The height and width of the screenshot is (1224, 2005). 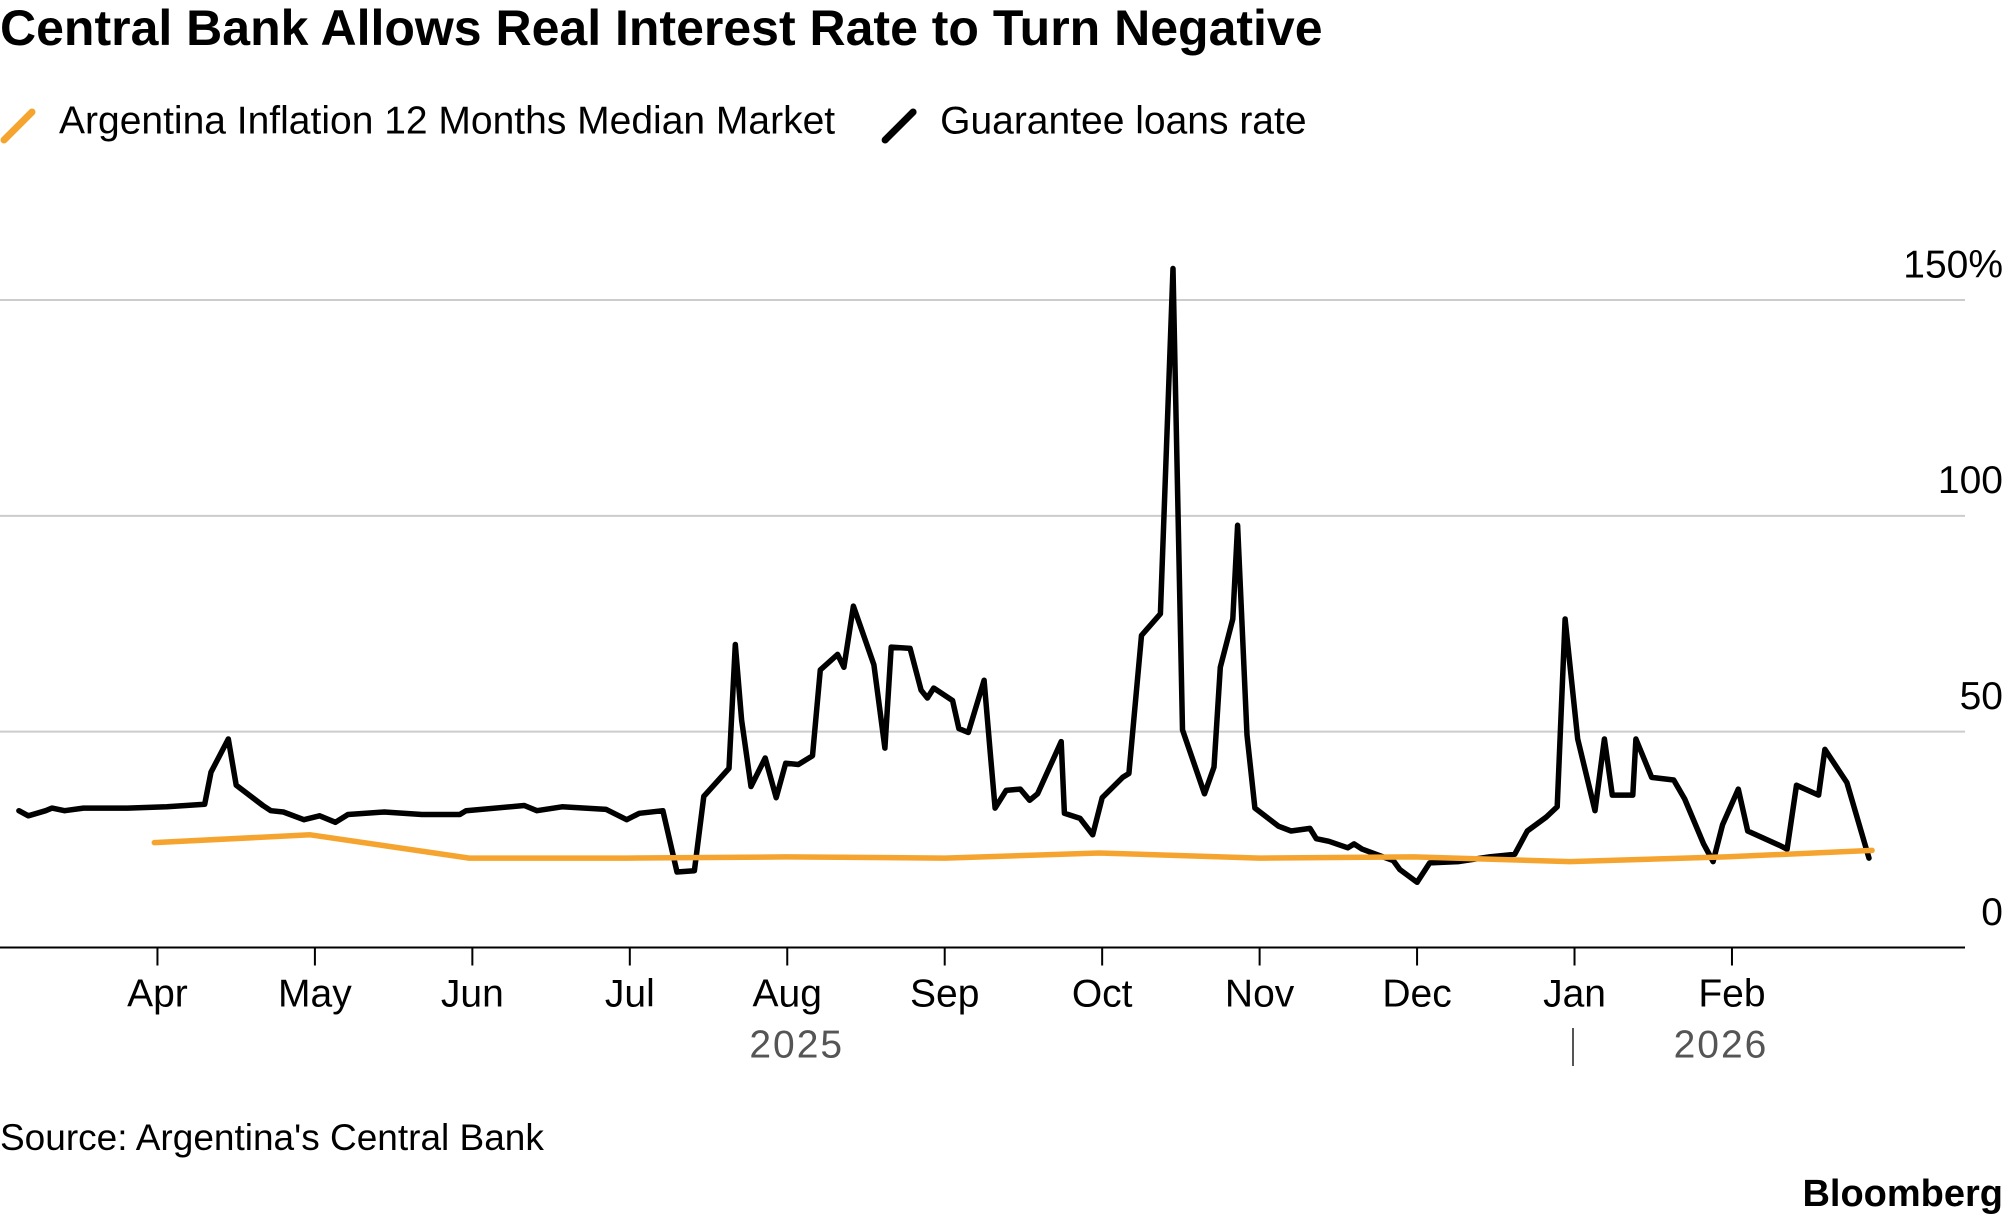 What do you see at coordinates (1123, 120) in the screenshot?
I see `legend-label: Guarantee loans rate` at bounding box center [1123, 120].